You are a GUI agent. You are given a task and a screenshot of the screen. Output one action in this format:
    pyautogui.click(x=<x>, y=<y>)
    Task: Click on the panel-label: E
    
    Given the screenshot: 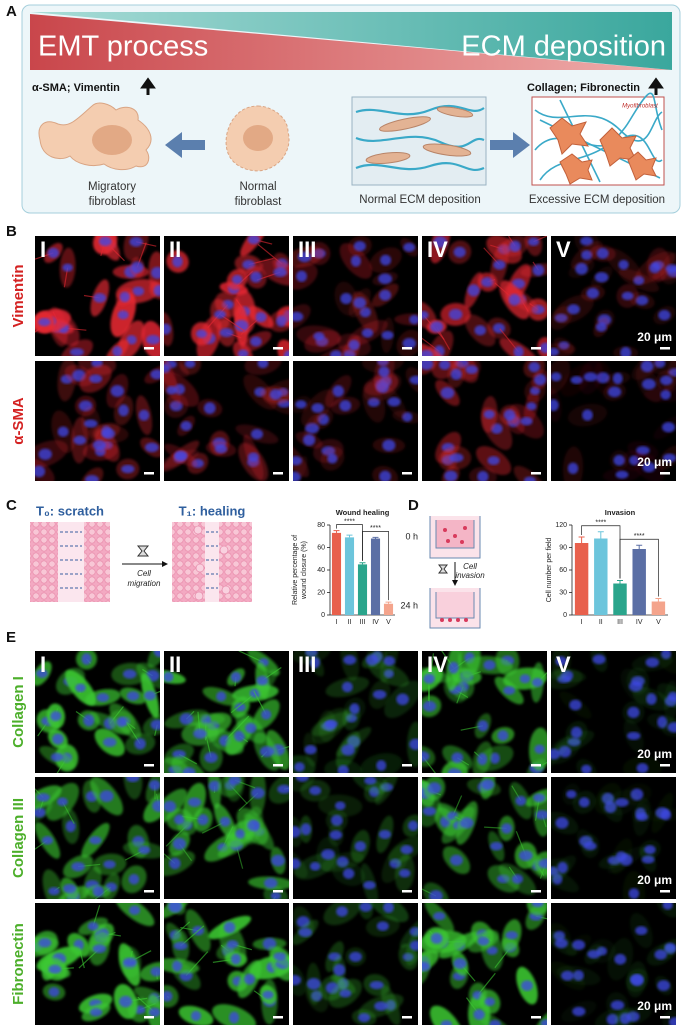 What is the action you would take?
    pyautogui.click(x=11, y=637)
    